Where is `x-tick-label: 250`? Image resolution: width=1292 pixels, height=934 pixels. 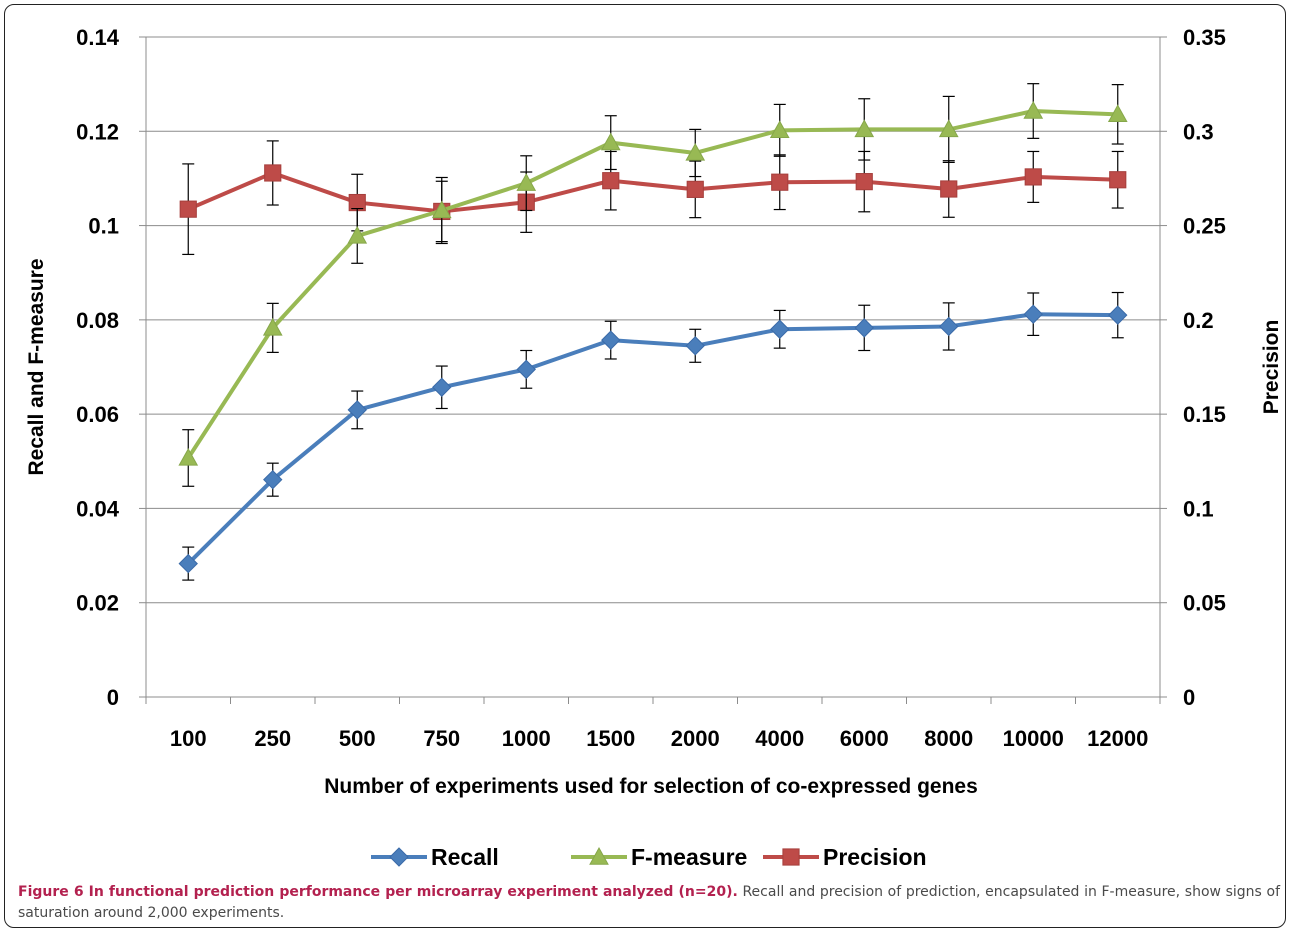
x-tick-label: 250 is located at coordinates (272, 738).